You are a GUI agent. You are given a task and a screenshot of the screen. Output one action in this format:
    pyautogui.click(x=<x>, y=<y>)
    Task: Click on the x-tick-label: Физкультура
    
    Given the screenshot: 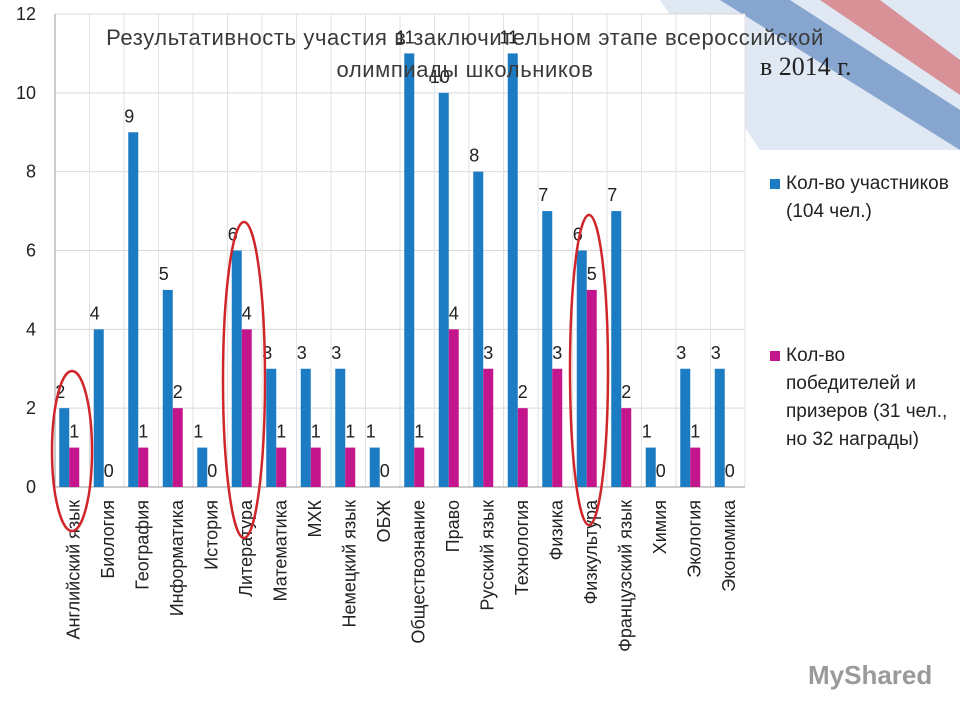 What is the action you would take?
    pyautogui.click(x=591, y=551)
    